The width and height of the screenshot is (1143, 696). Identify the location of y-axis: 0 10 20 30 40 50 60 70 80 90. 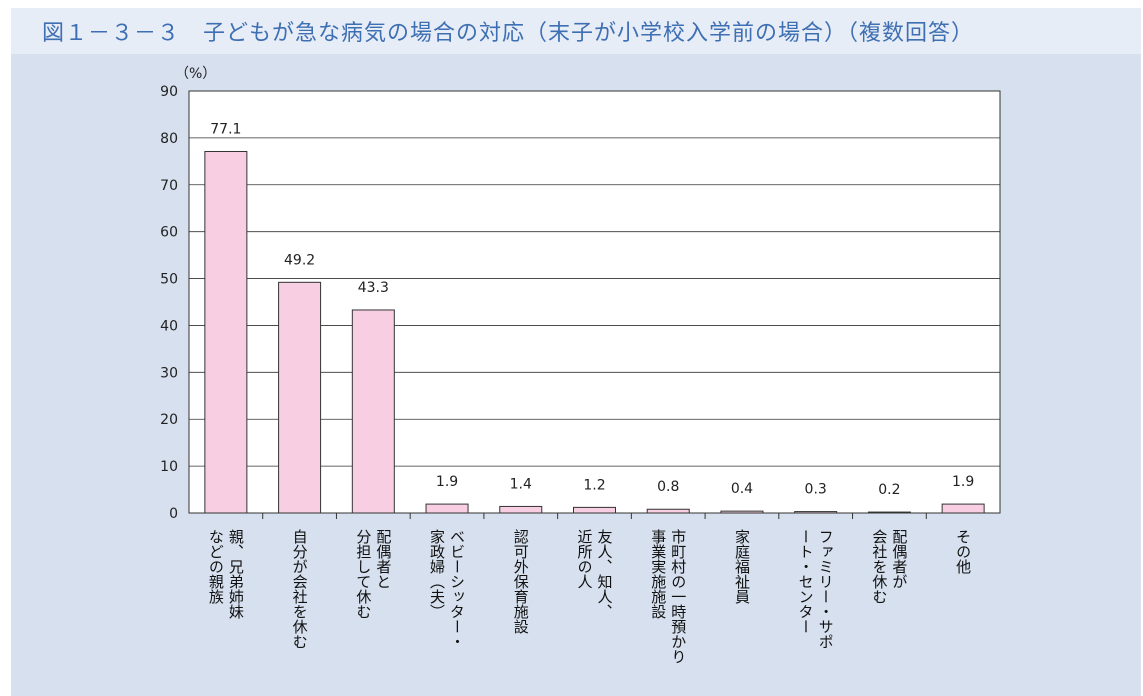
(169, 303).